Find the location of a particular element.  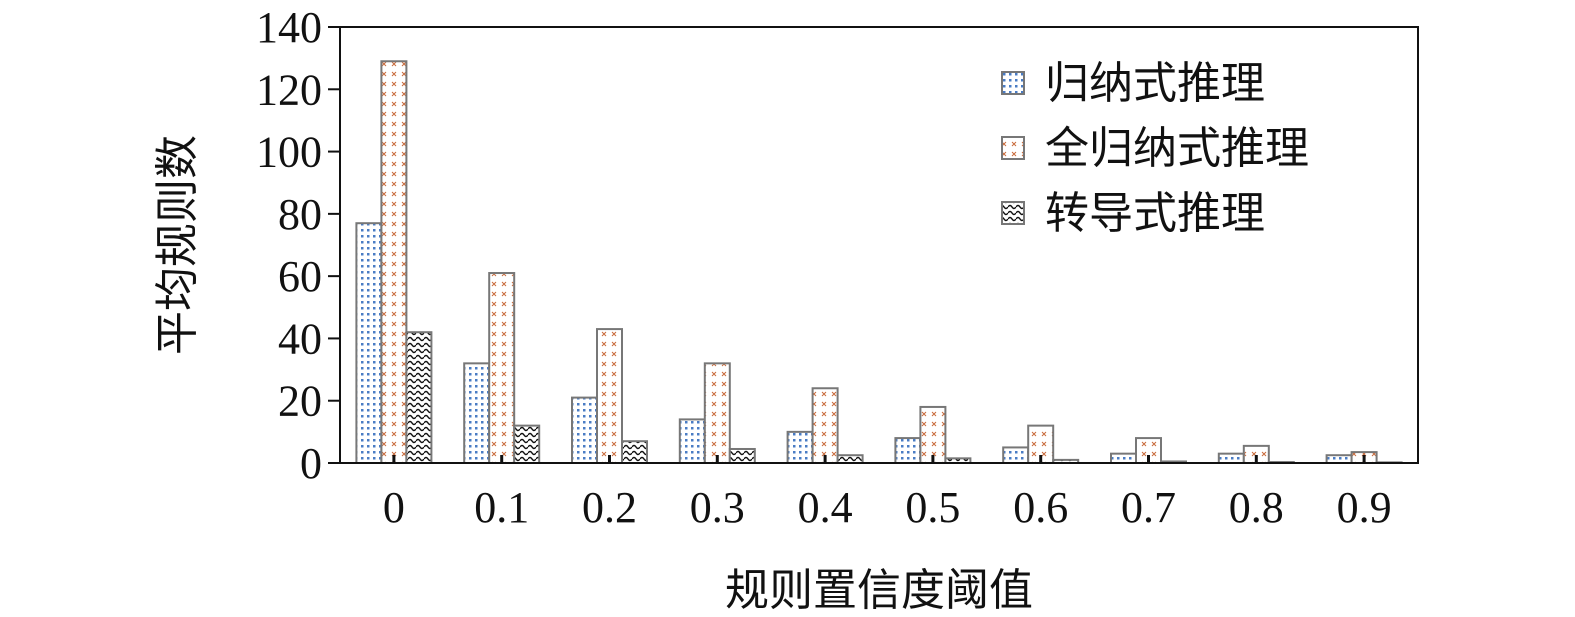

bar-series-1-0.2 is located at coordinates (584, 430).